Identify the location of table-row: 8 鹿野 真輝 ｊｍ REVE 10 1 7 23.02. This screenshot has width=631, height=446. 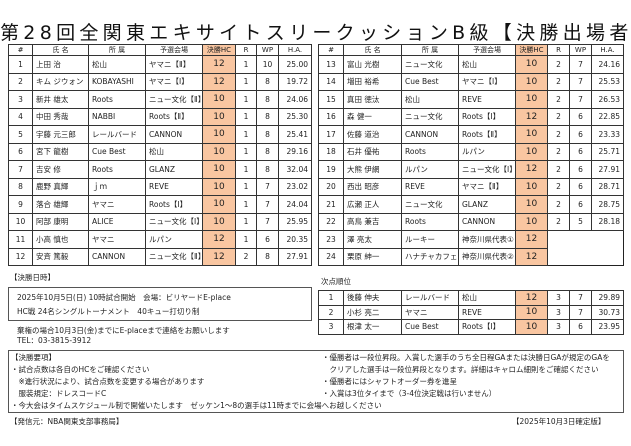
(160, 186).